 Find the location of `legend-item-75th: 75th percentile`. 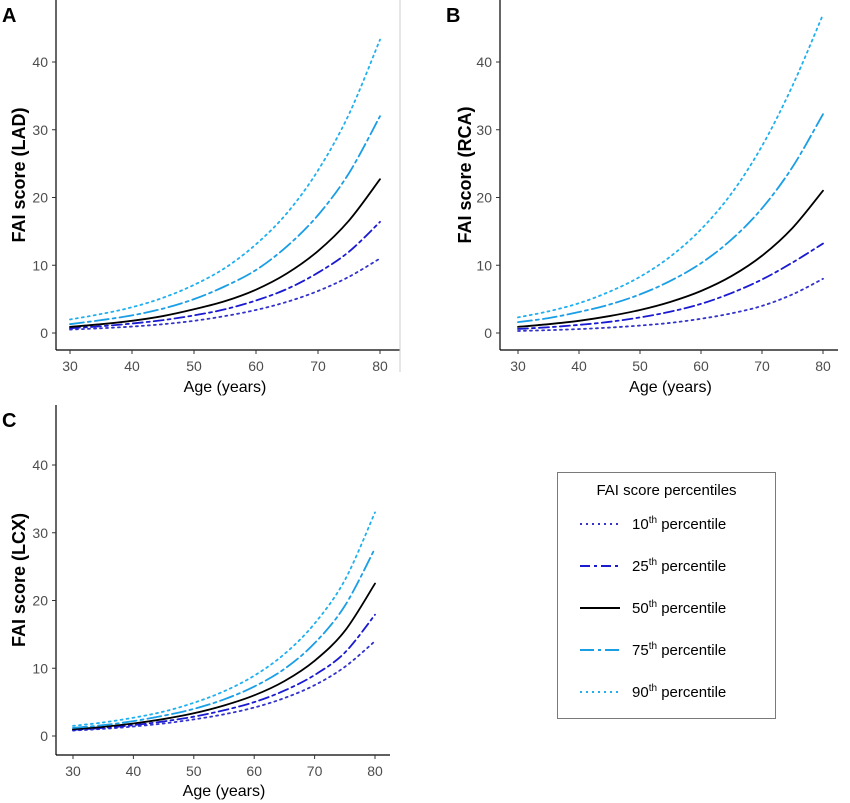

legend-item-75th: 75th percentile is located at coordinates (652, 650).